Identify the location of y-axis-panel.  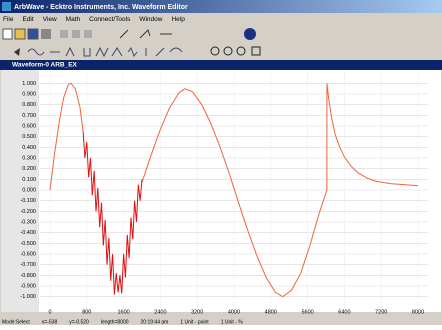
(20, 191).